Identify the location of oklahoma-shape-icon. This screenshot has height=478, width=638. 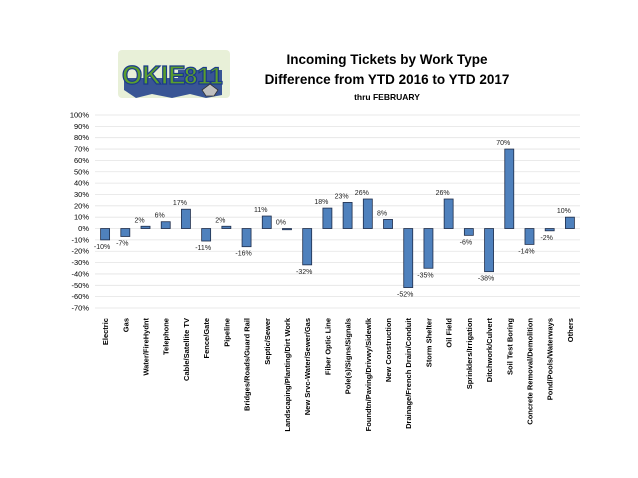
(173, 84).